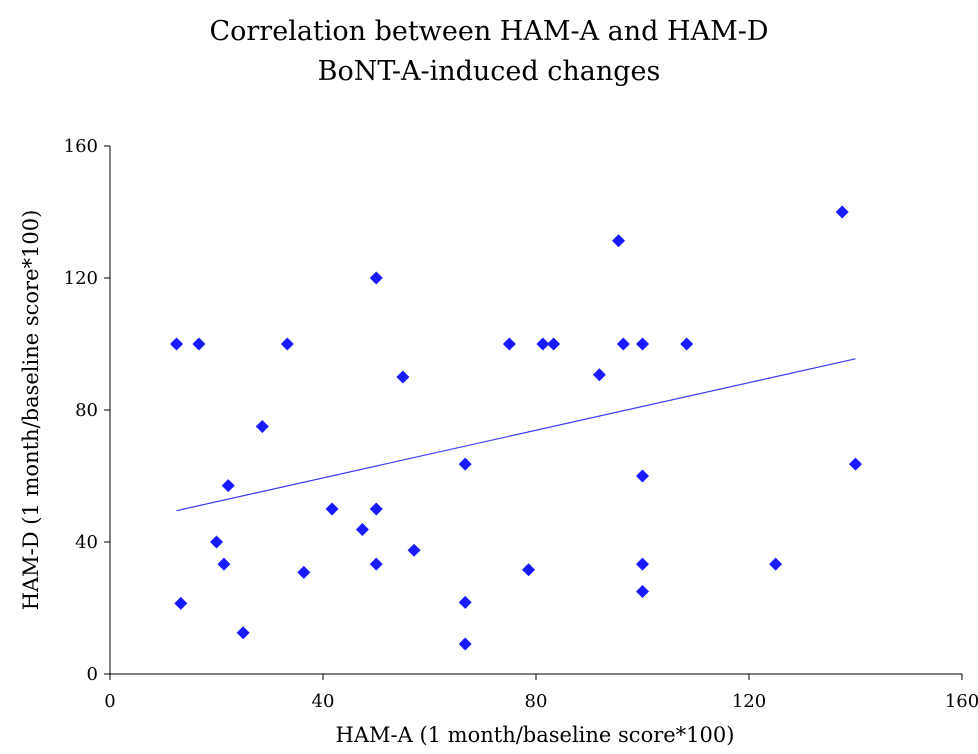  I want to click on y-tick-label: 120, so click(81, 278).